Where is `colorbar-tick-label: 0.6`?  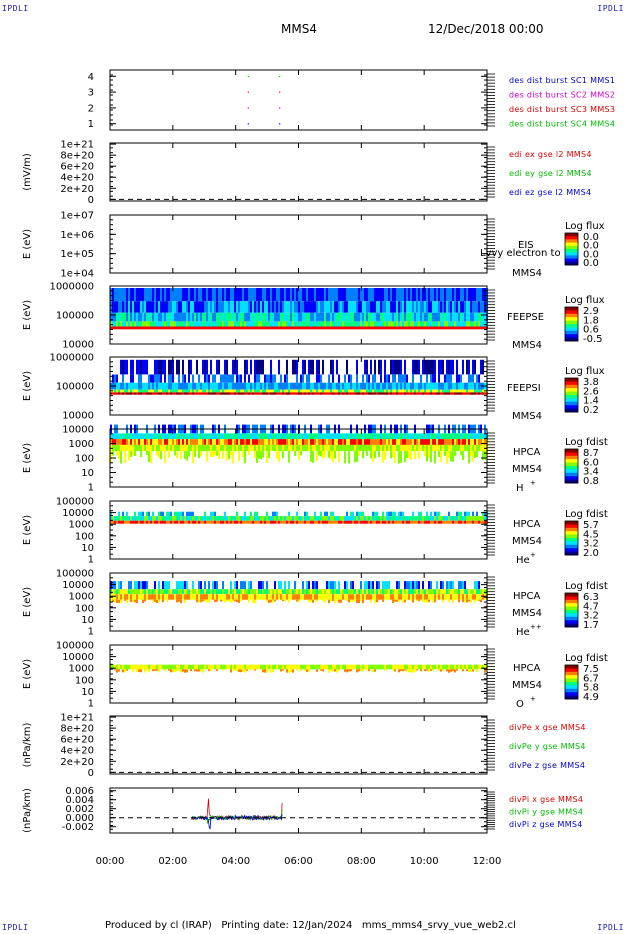 colorbar-tick-label: 0.6 is located at coordinates (591, 330).